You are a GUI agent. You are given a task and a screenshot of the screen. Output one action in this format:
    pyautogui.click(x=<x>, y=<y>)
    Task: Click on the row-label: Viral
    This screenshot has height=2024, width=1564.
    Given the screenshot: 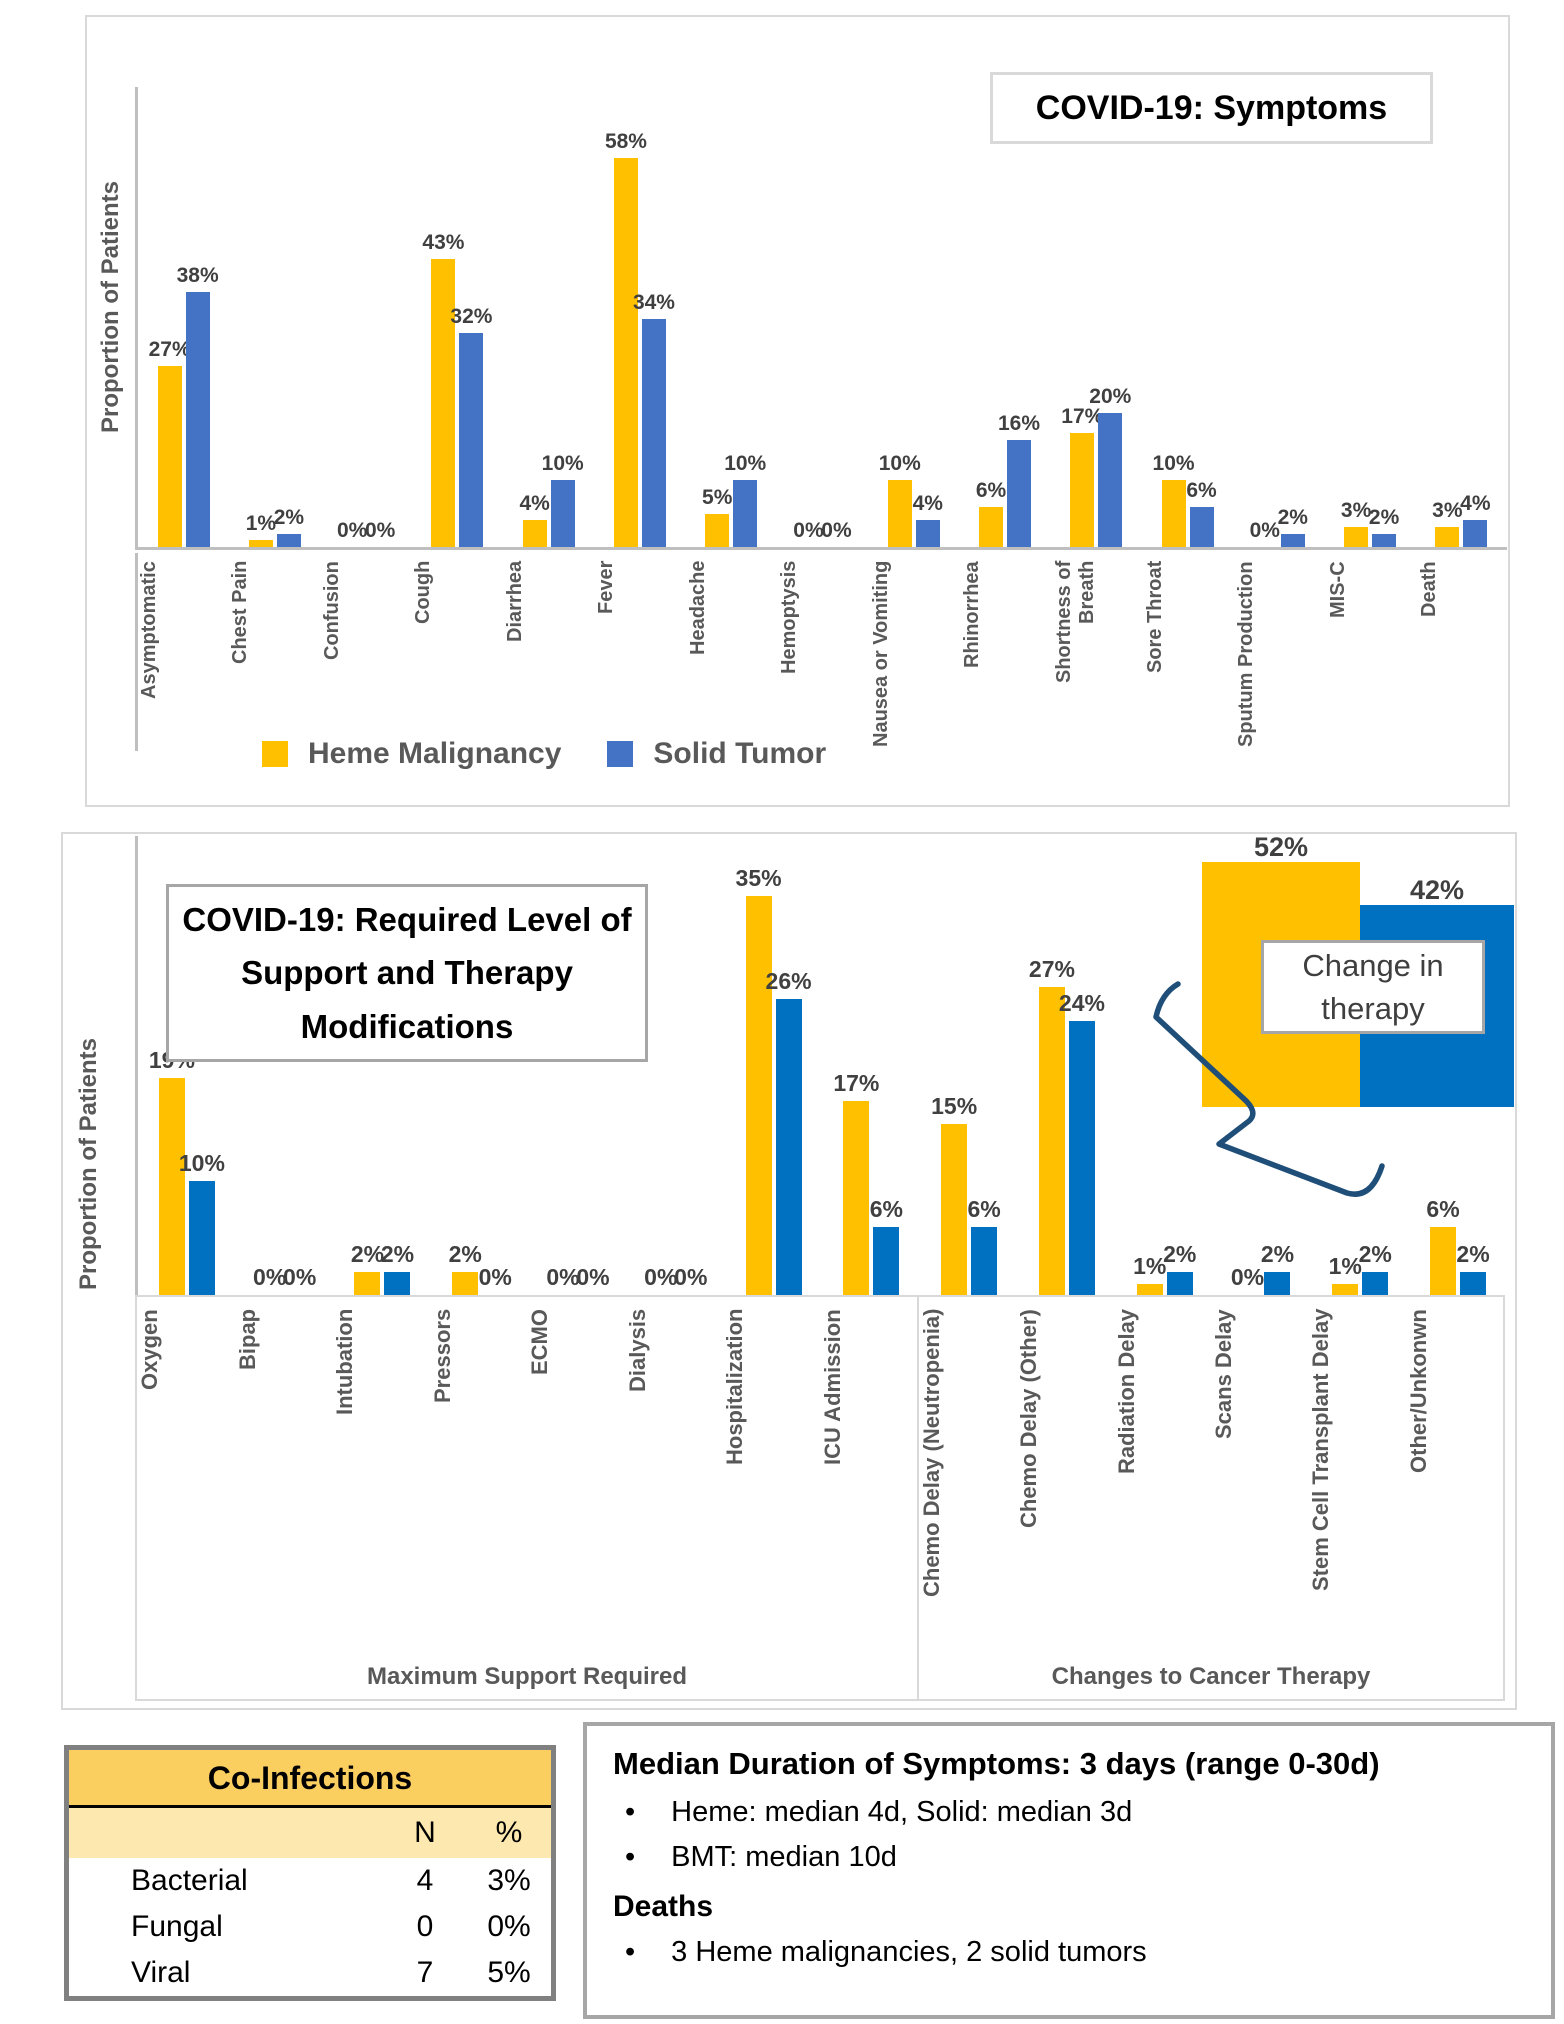 What is the action you would take?
    pyautogui.click(x=161, y=1972)
    